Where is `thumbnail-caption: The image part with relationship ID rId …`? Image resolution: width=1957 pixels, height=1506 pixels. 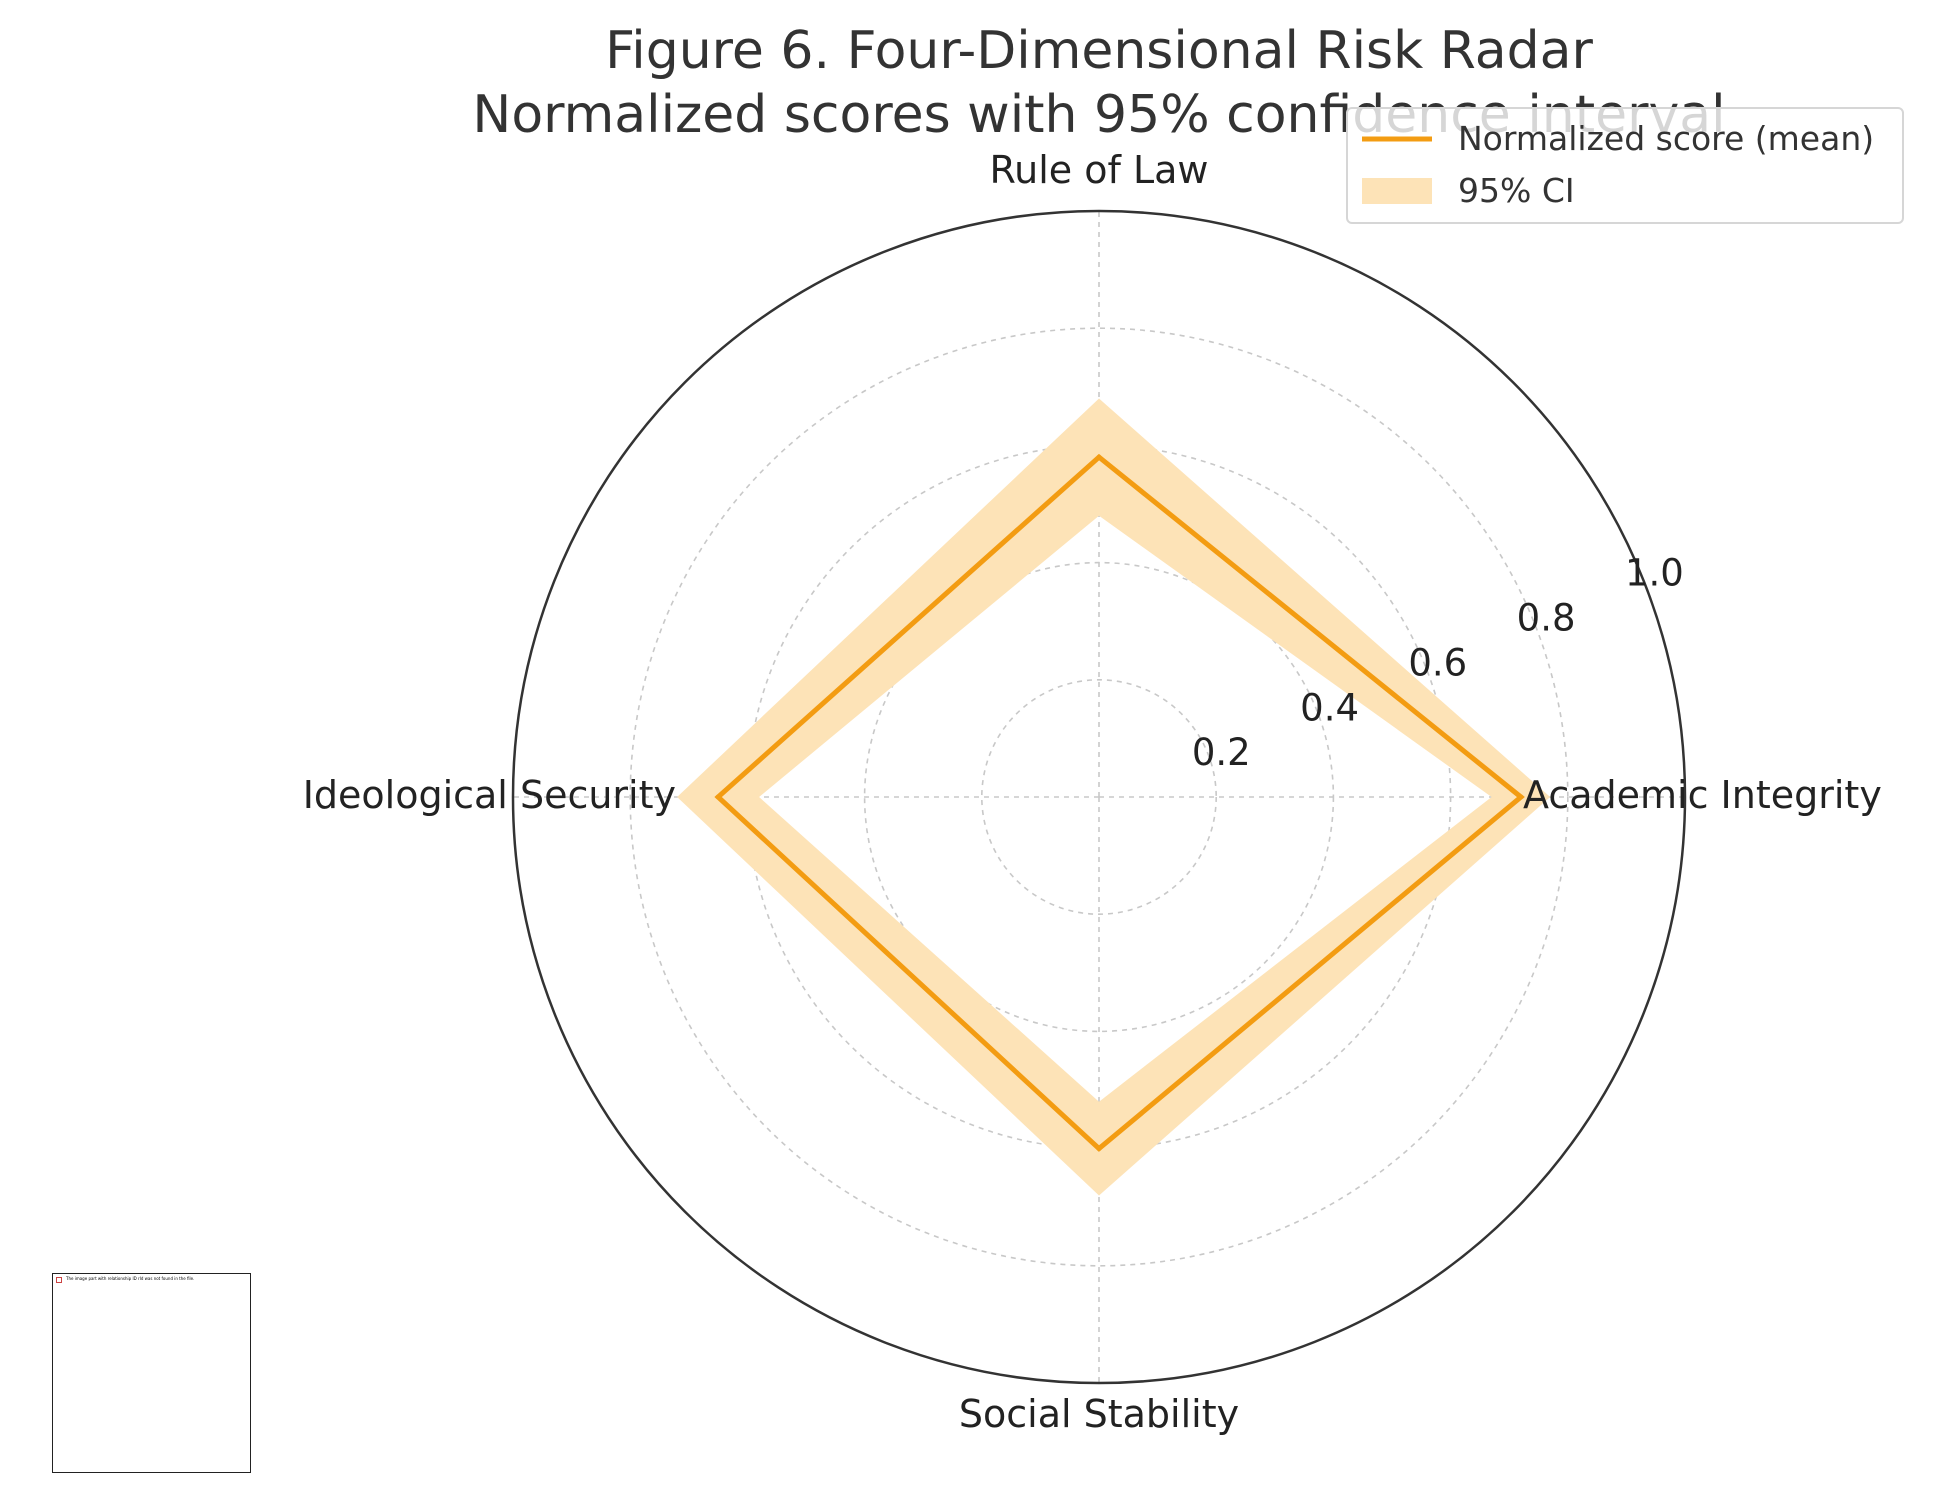 thumbnail-caption: The image part with relationship ID rId … is located at coordinates (130, 1278).